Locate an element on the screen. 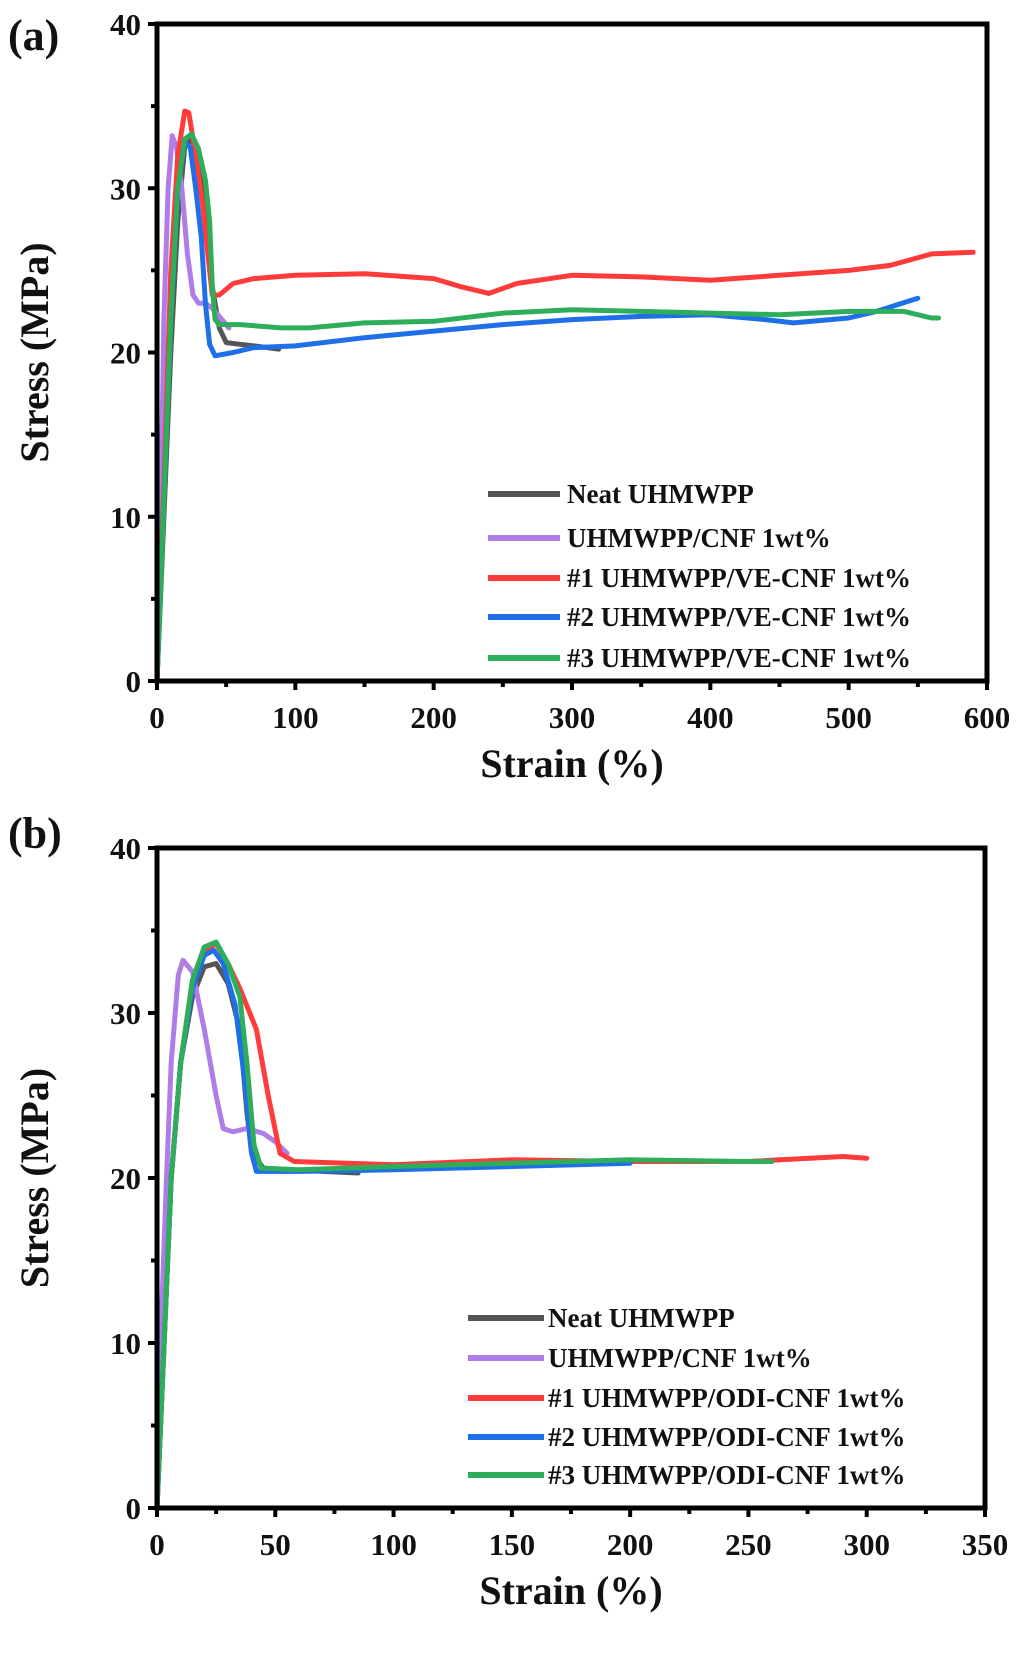  legend-label: #3 UHMWPP/ODI-CNF 1wt% is located at coordinates (726, 1475).